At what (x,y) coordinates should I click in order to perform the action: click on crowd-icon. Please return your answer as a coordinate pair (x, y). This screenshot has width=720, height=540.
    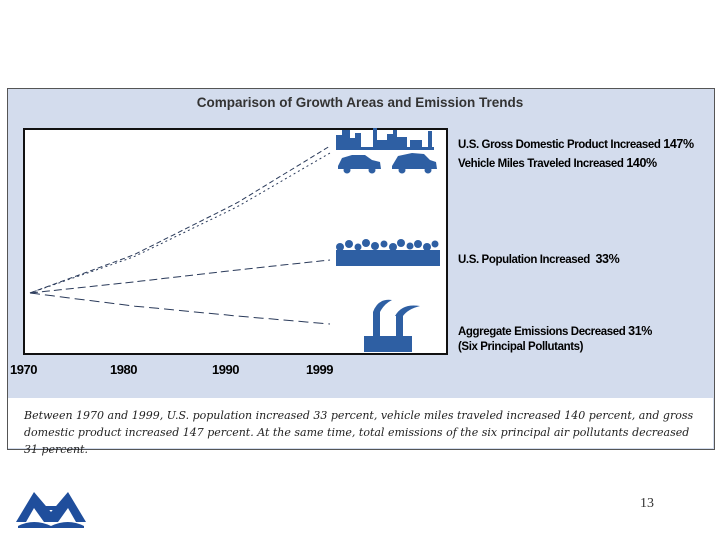
    Looking at the image, I should click on (388, 252).